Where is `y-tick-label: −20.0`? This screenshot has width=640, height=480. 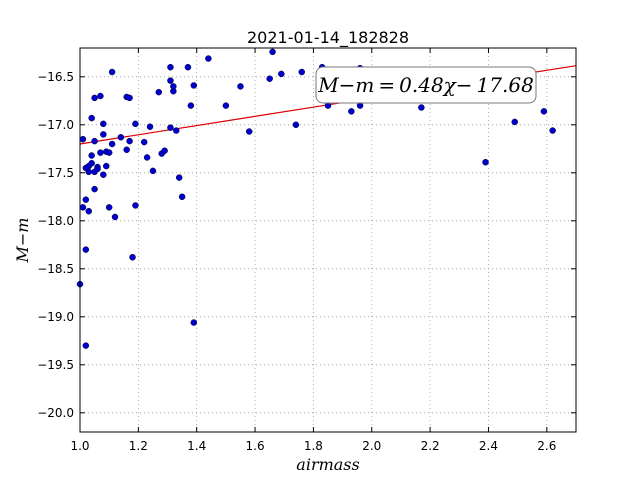 y-tick-label: −20.0 is located at coordinates (55, 413).